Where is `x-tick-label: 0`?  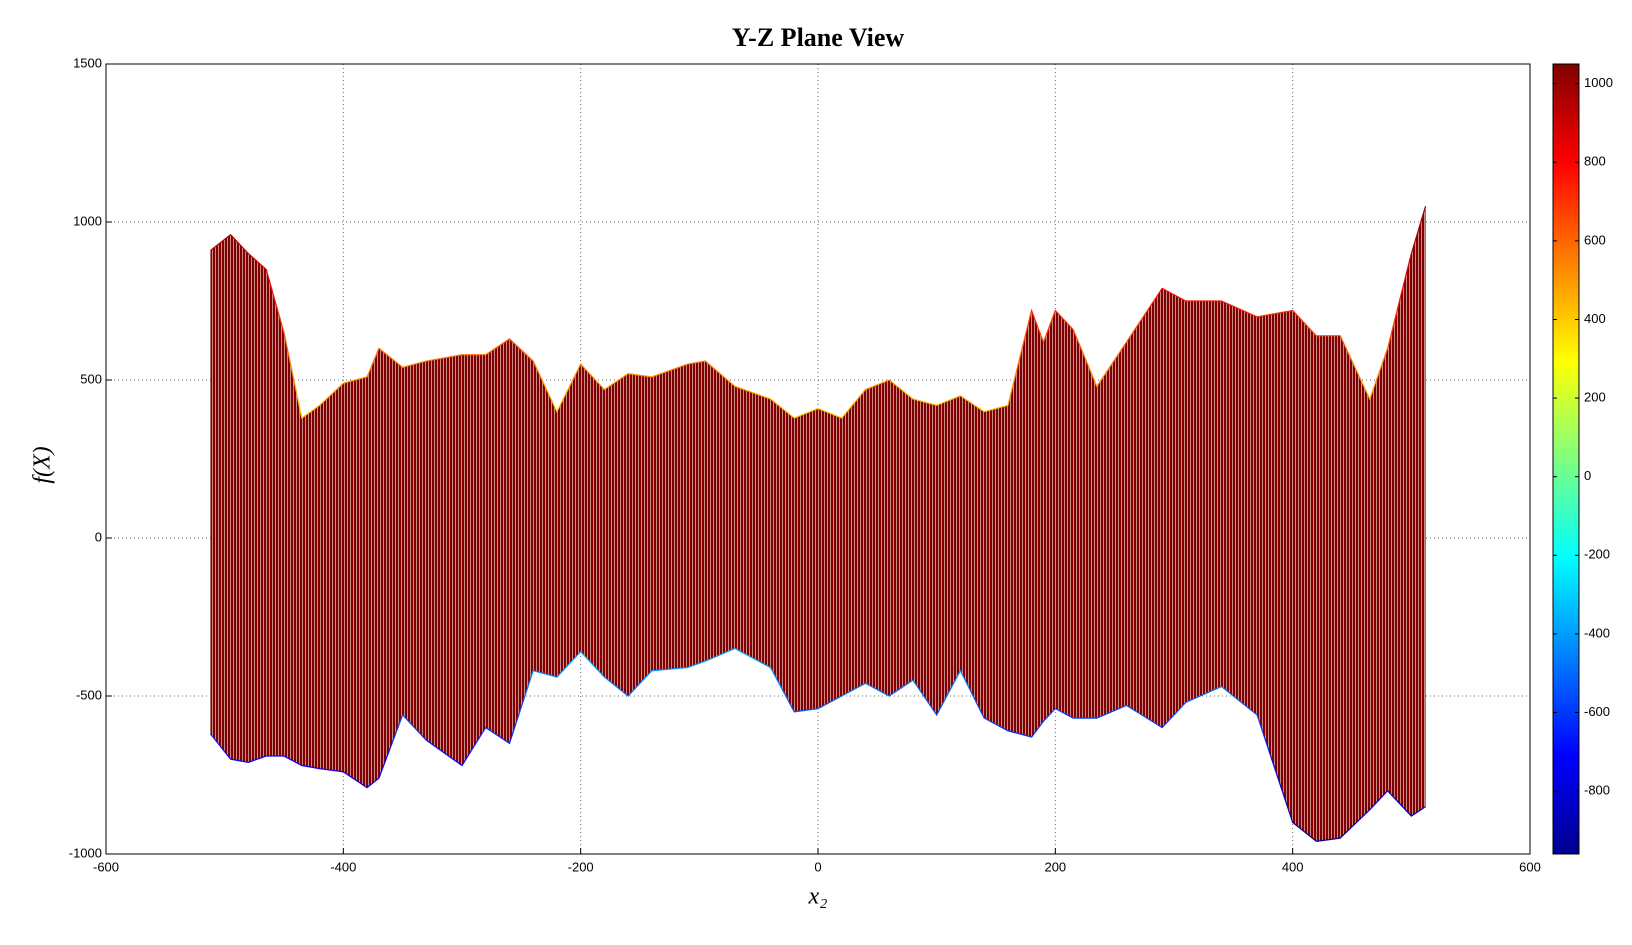
x-tick-label: 0 is located at coordinates (817, 866).